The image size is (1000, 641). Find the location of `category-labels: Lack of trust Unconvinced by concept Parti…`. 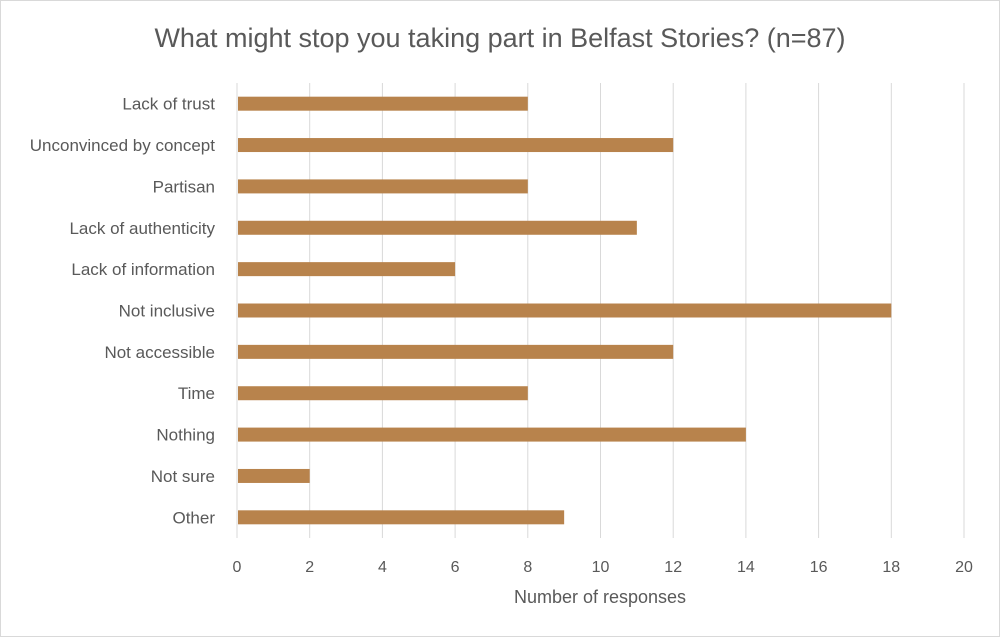

category-labels: Lack of trust Unconvinced by concept Parti… is located at coordinates (123, 311).